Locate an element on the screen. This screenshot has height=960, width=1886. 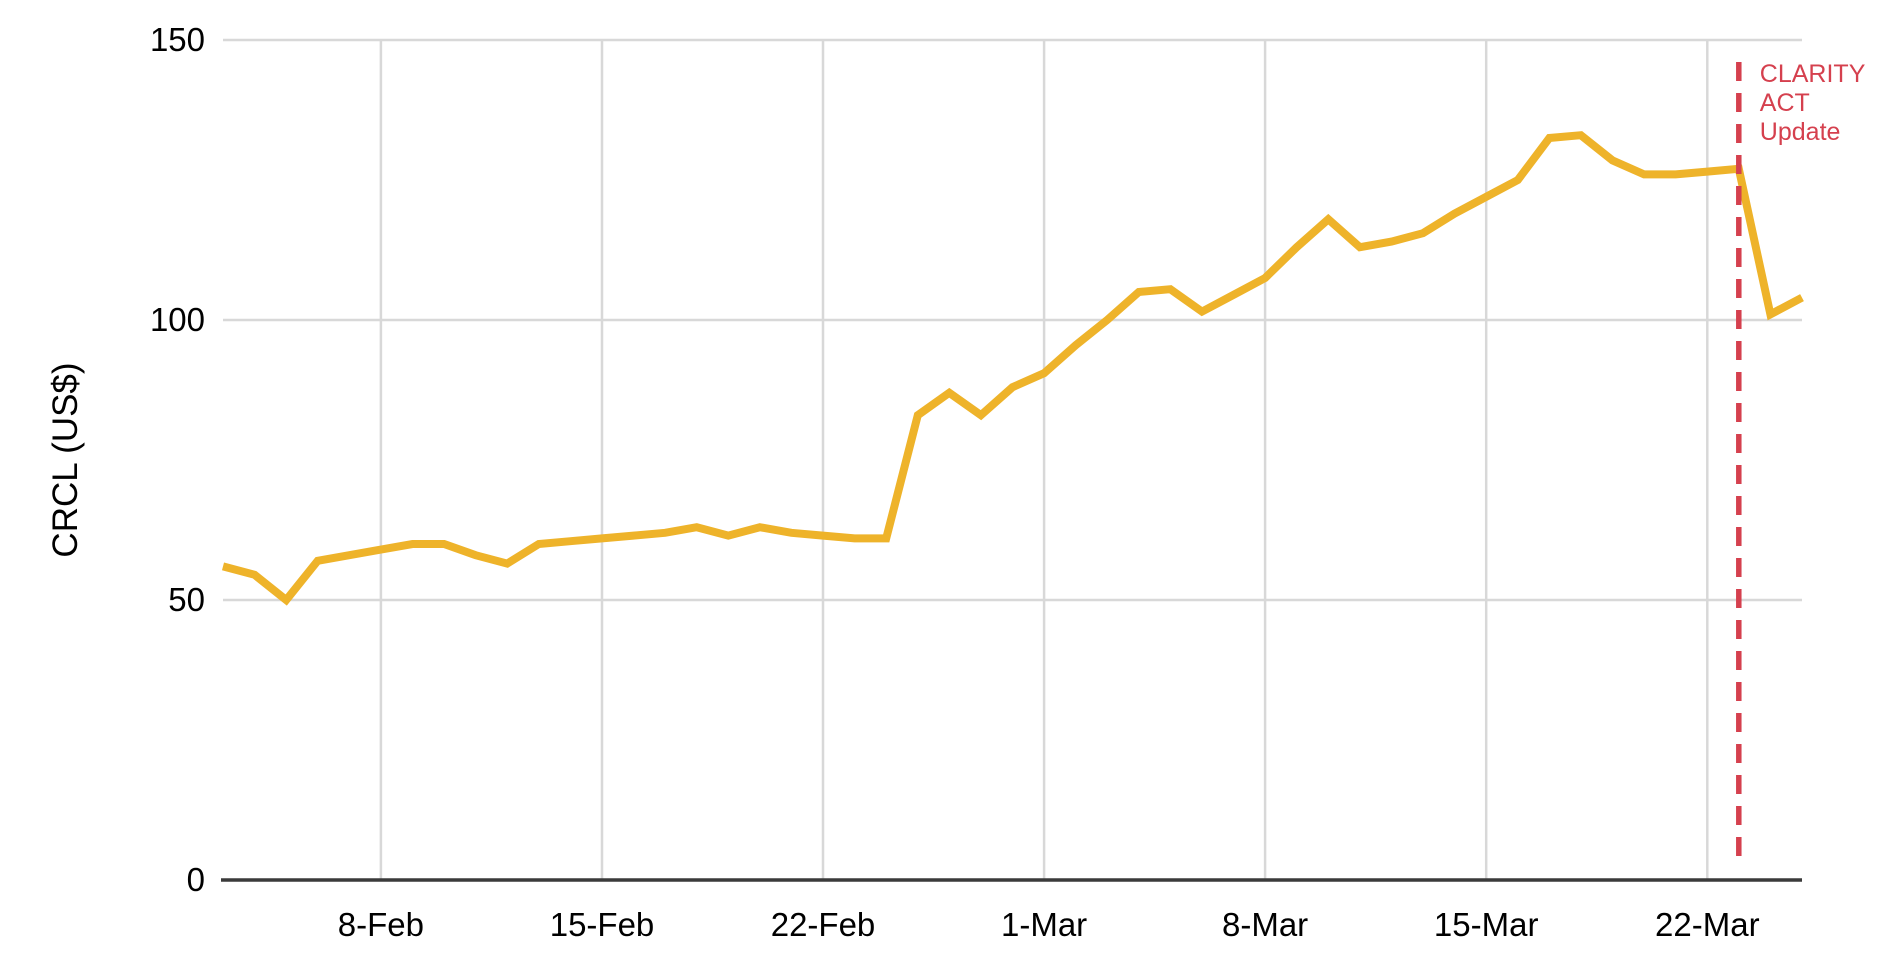
y-tick-label-100: 100 is located at coordinates (177, 319).